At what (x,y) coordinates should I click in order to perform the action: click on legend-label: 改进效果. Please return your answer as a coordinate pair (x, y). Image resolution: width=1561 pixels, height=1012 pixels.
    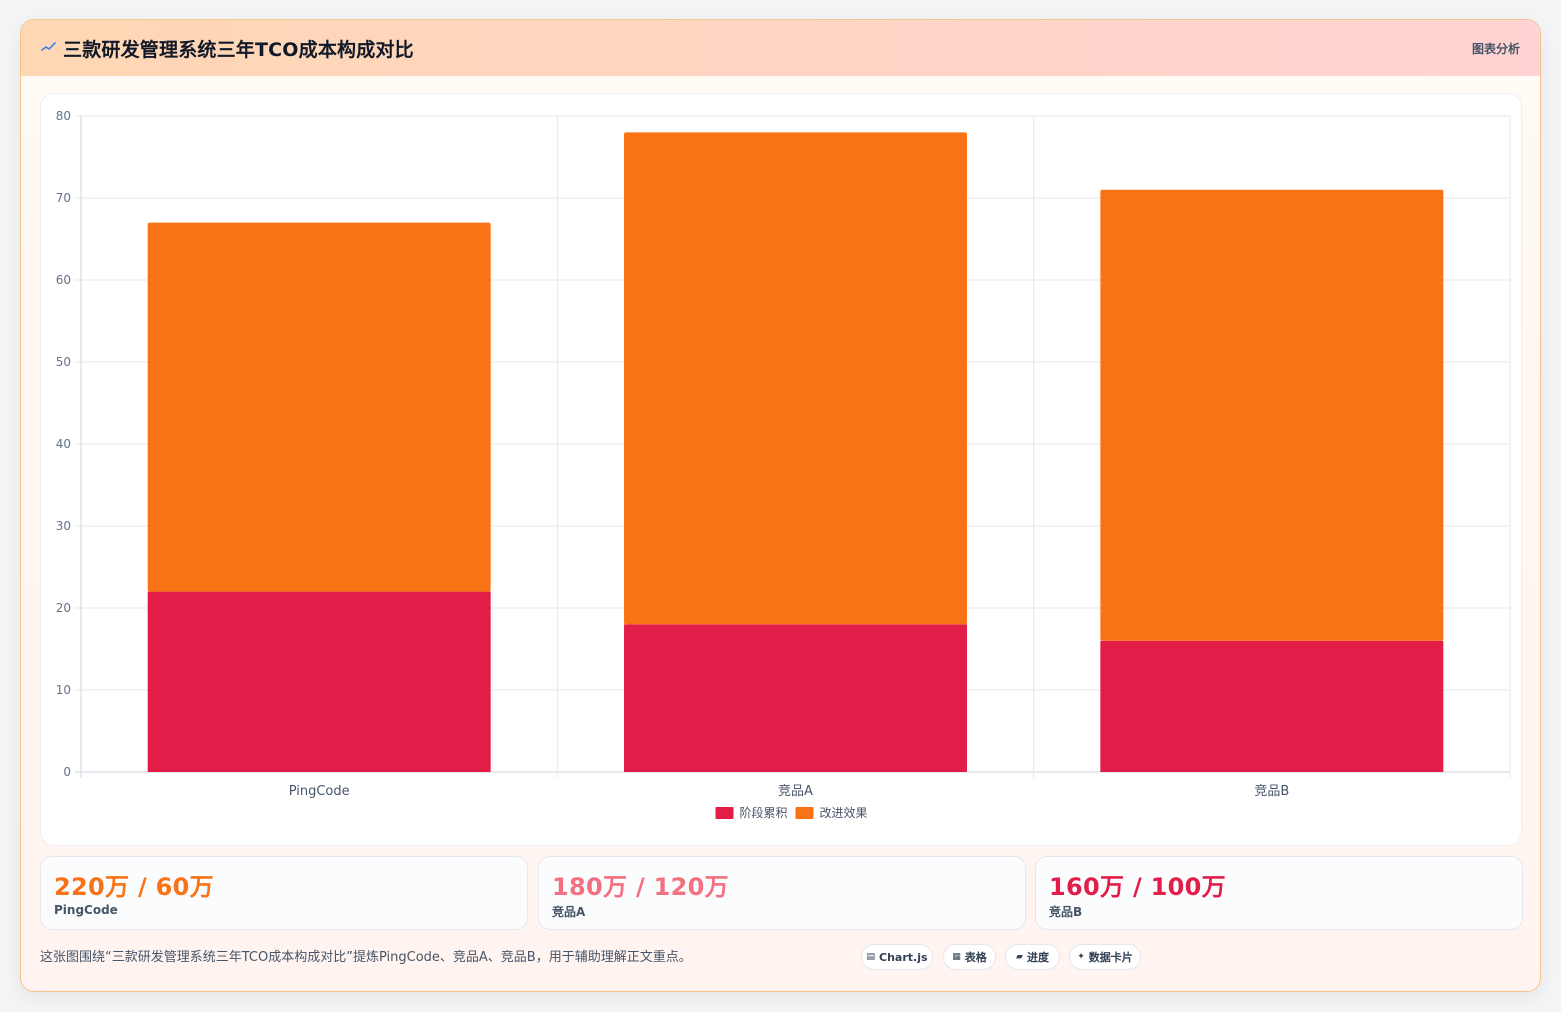
    Looking at the image, I should click on (844, 812).